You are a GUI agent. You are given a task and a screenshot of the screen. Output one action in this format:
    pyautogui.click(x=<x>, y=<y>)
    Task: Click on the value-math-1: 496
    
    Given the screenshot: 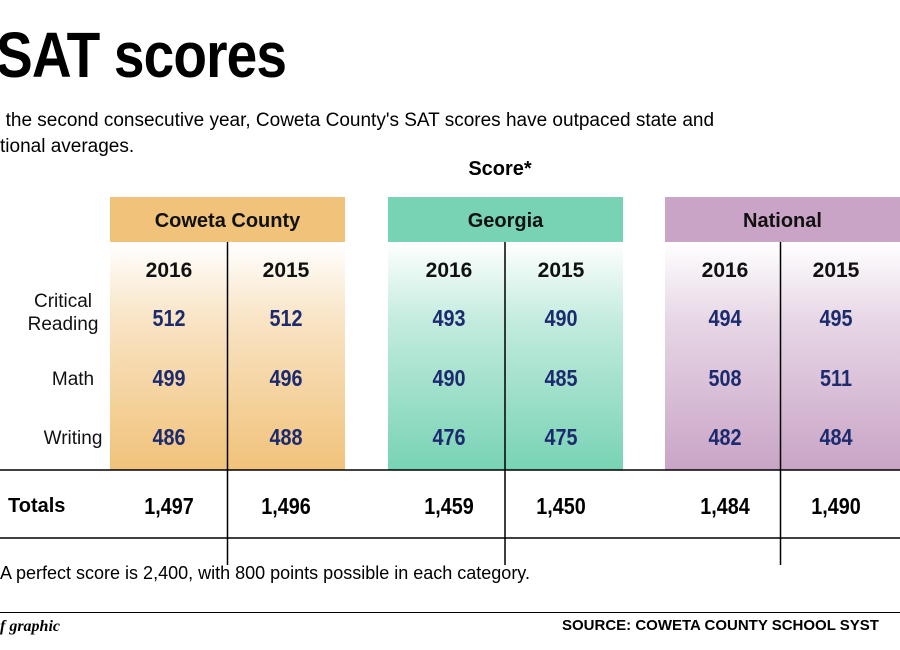 What is the action you would take?
    pyautogui.click(x=286, y=379)
    